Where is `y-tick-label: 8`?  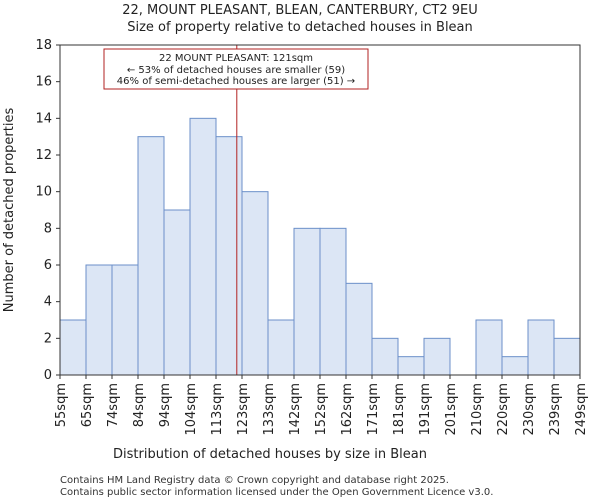
y-tick-label: 8 is located at coordinates (48, 228).